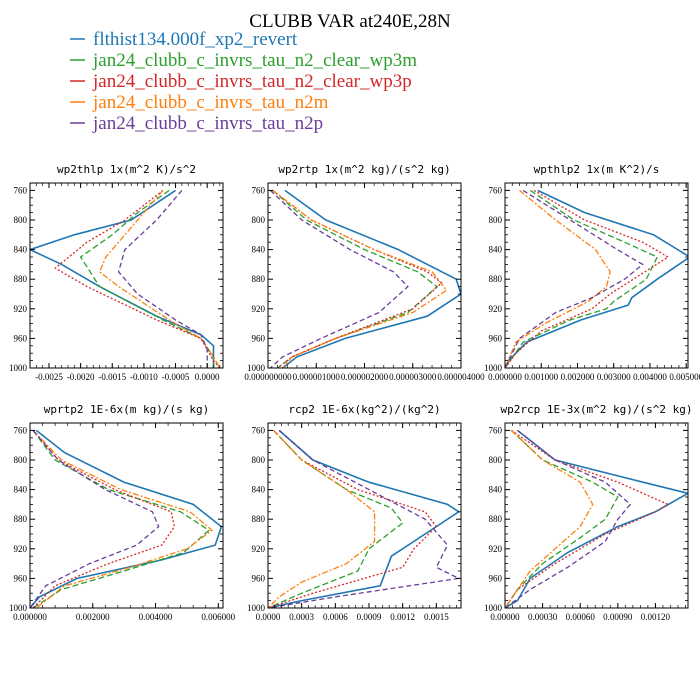 The width and height of the screenshot is (700, 700). What do you see at coordinates (317, 377) in the screenshot?
I see `x-tick-label: 0.000001000` at bounding box center [317, 377].